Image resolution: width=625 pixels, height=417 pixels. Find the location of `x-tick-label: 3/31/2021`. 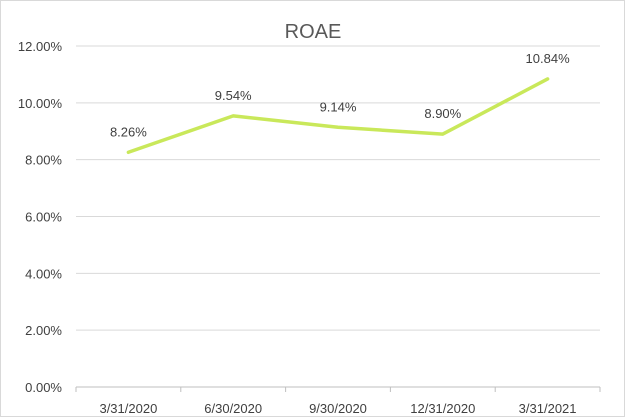

x-tick-label: 3/31/2021 is located at coordinates (548, 408).